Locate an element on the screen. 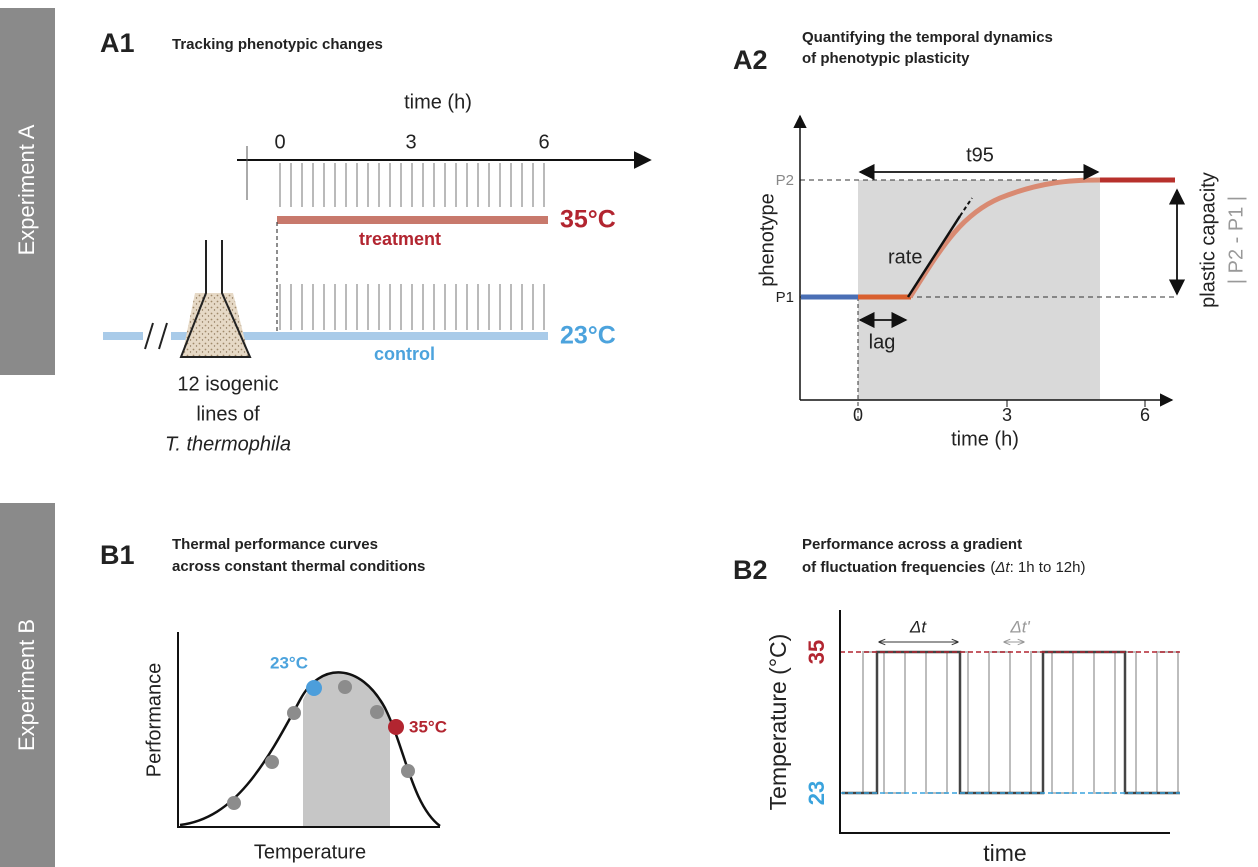 The width and height of the screenshot is (1258, 867). sample-label: T. thermophila is located at coordinates (228, 444).